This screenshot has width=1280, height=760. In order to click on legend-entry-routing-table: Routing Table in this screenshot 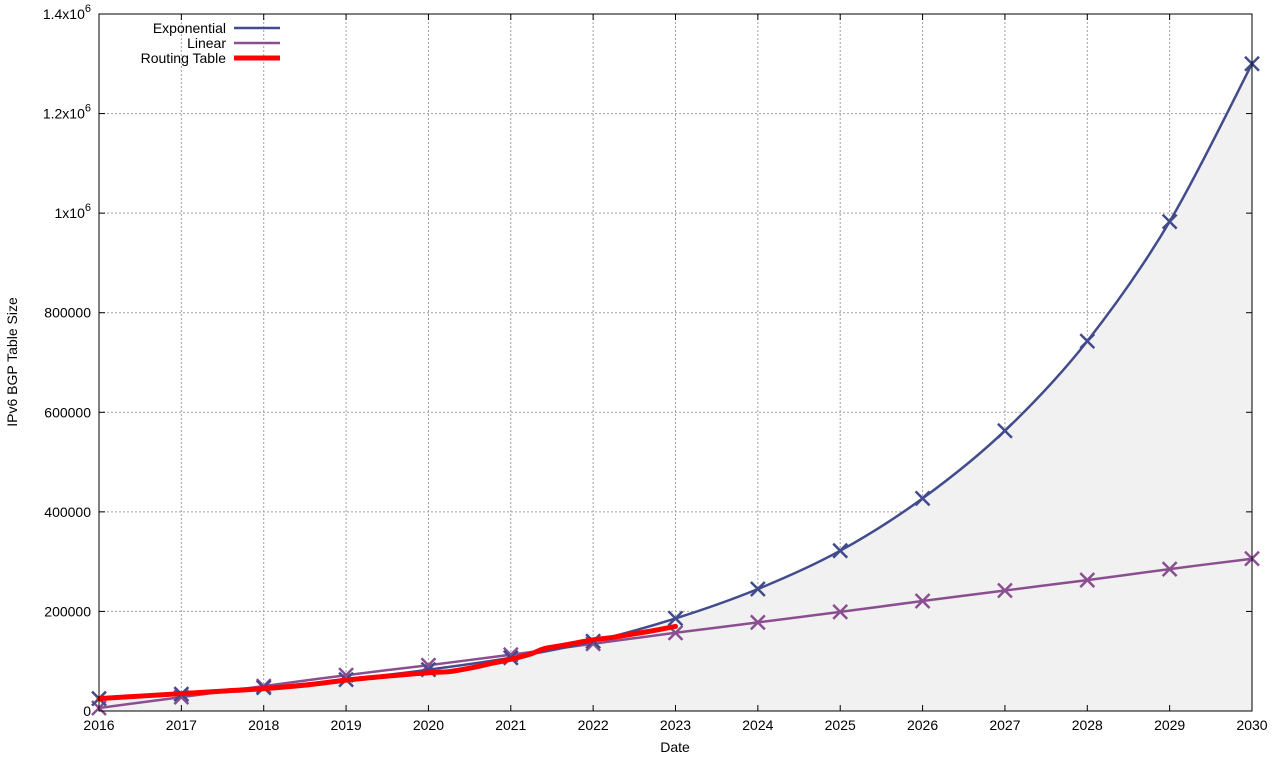, I will do `click(210, 58)`.